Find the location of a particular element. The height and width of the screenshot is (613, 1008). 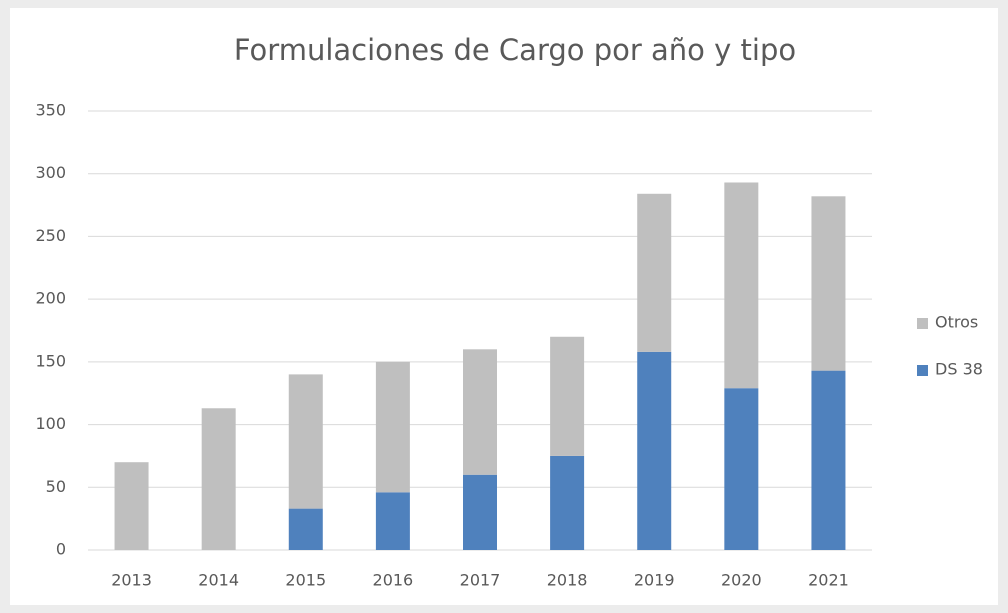

x-tick-label: 2017 is located at coordinates (480, 580).